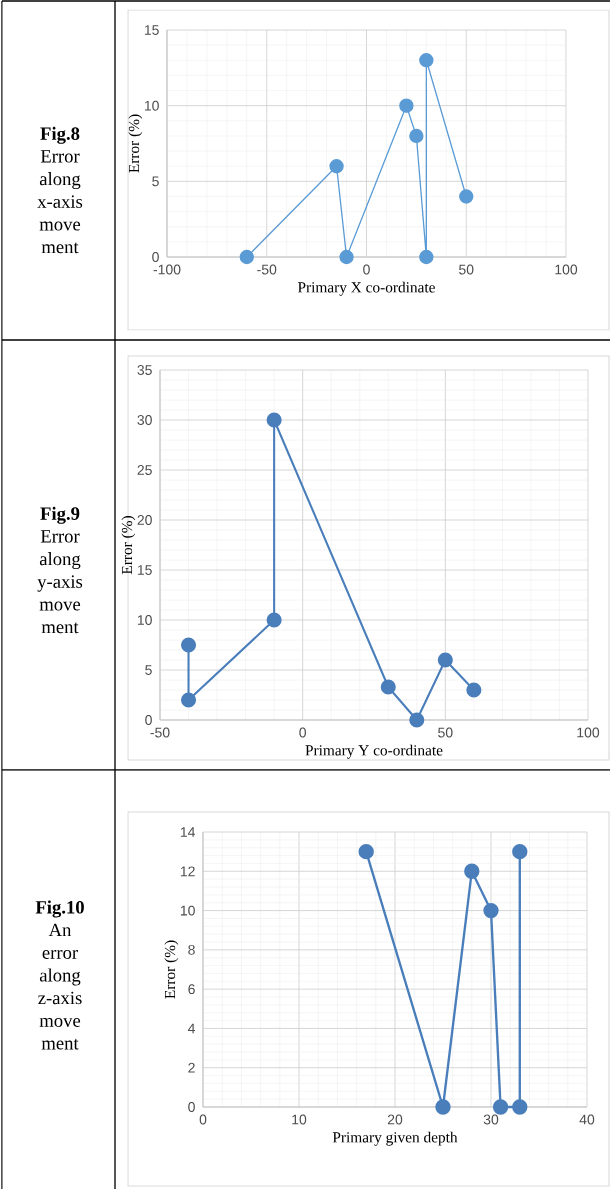  Describe the element at coordinates (60, 515) in the screenshot. I see `text: Fig.9` at that location.